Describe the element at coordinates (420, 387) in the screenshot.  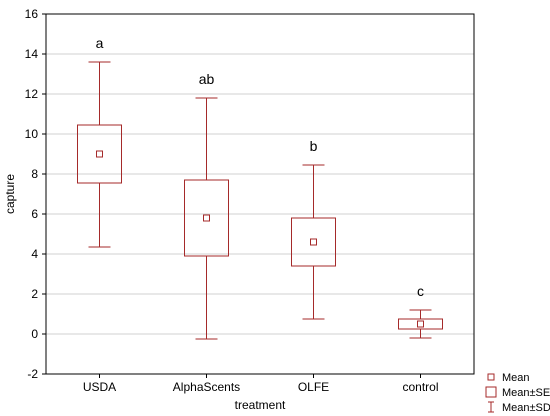
I see `x-tick-label: control` at that location.